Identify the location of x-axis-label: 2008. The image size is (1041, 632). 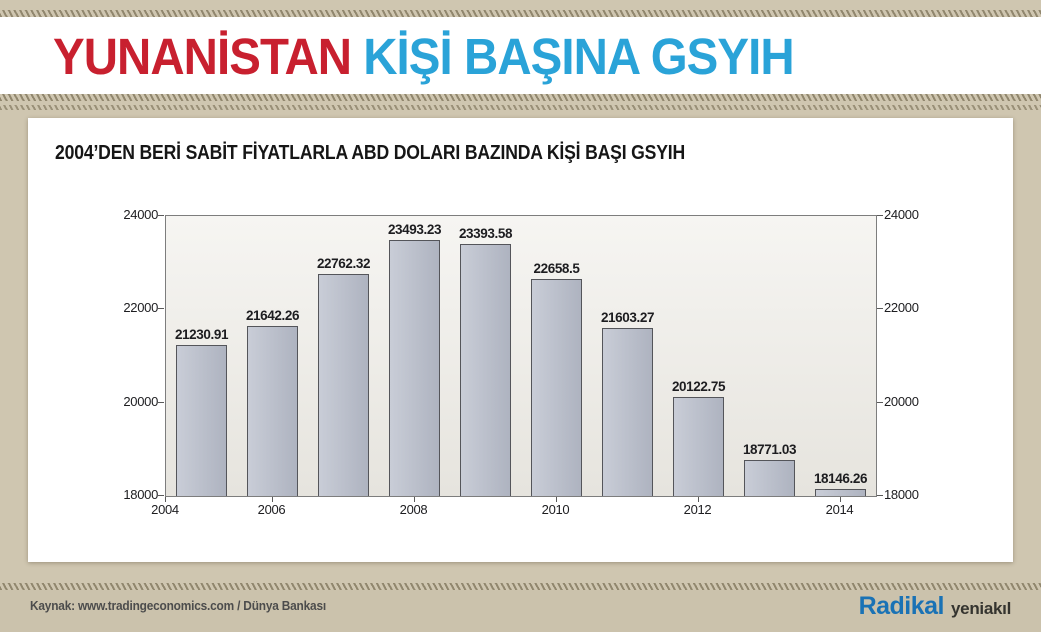
(413, 509).